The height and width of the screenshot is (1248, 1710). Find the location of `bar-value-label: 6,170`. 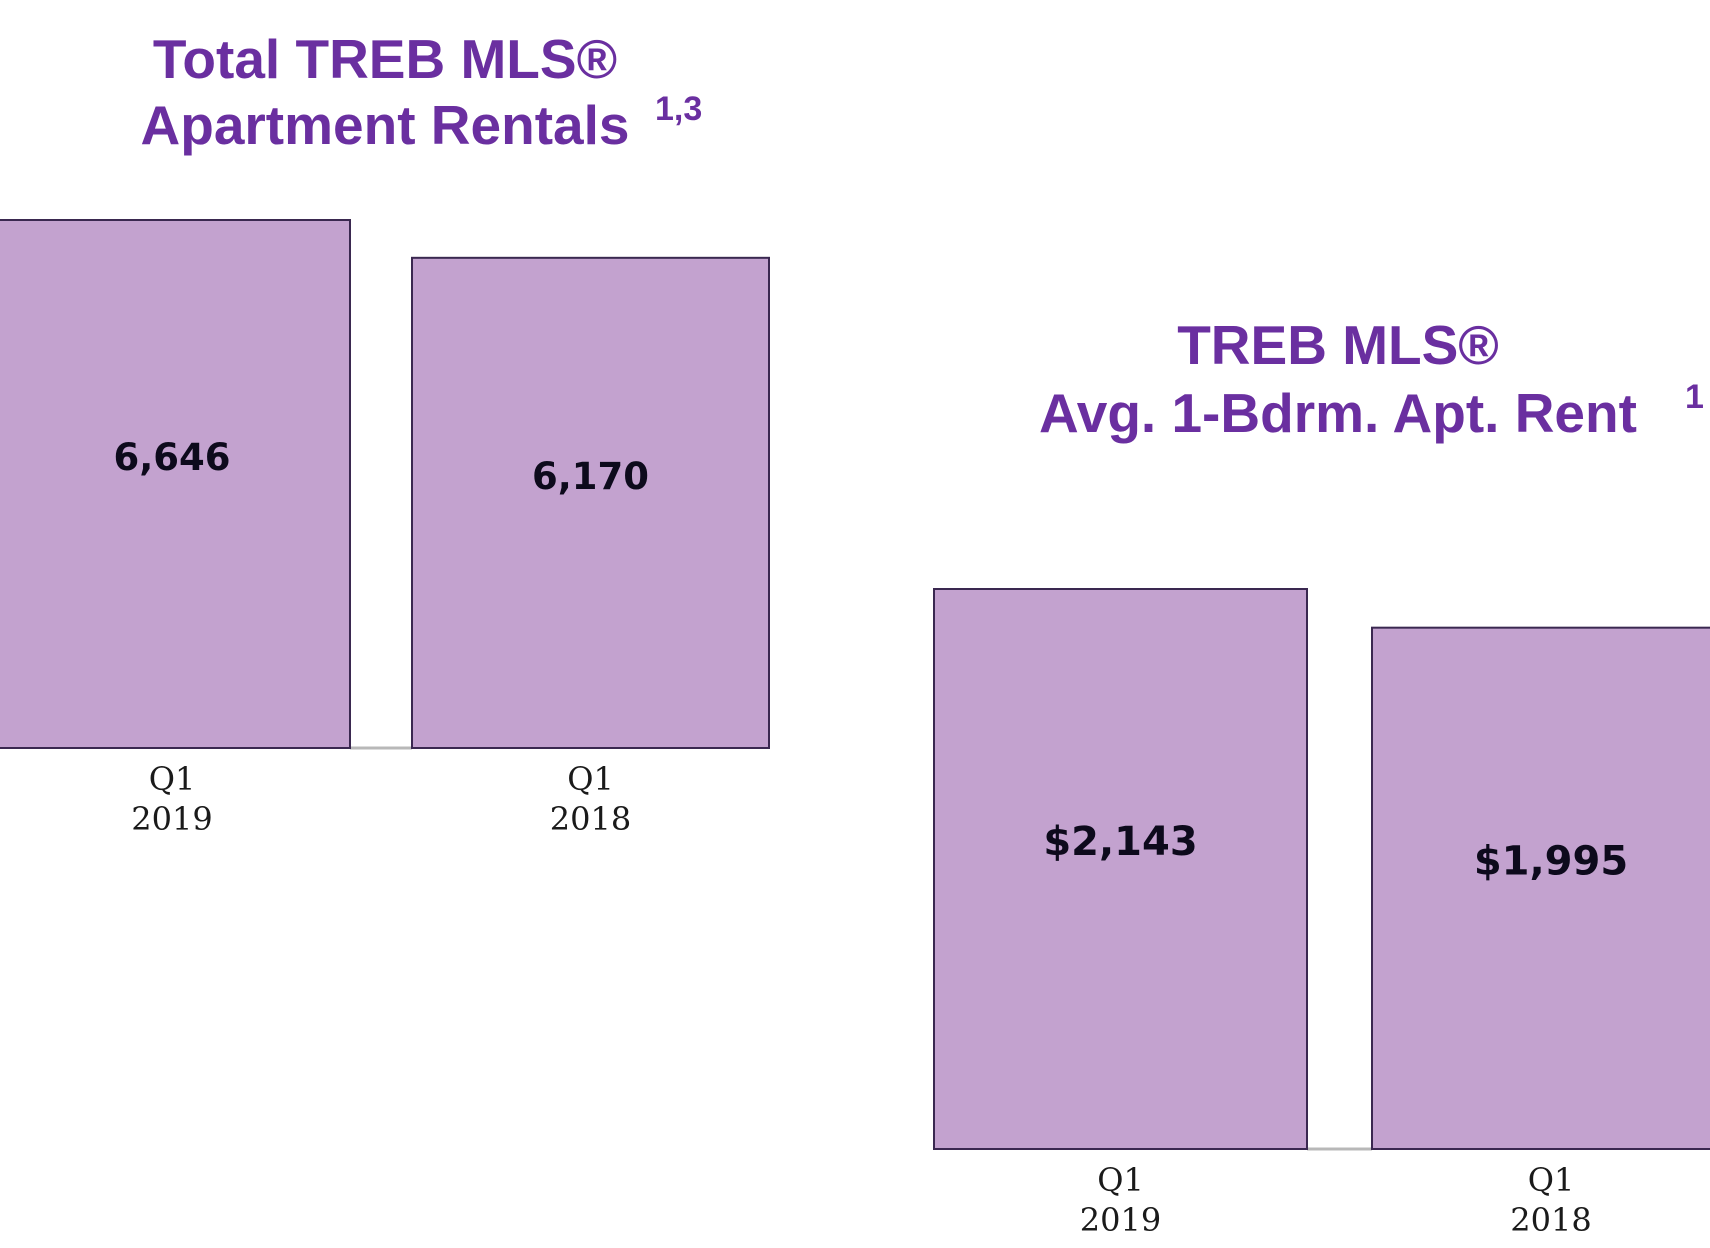

bar-value-label: 6,170 is located at coordinates (590, 476).